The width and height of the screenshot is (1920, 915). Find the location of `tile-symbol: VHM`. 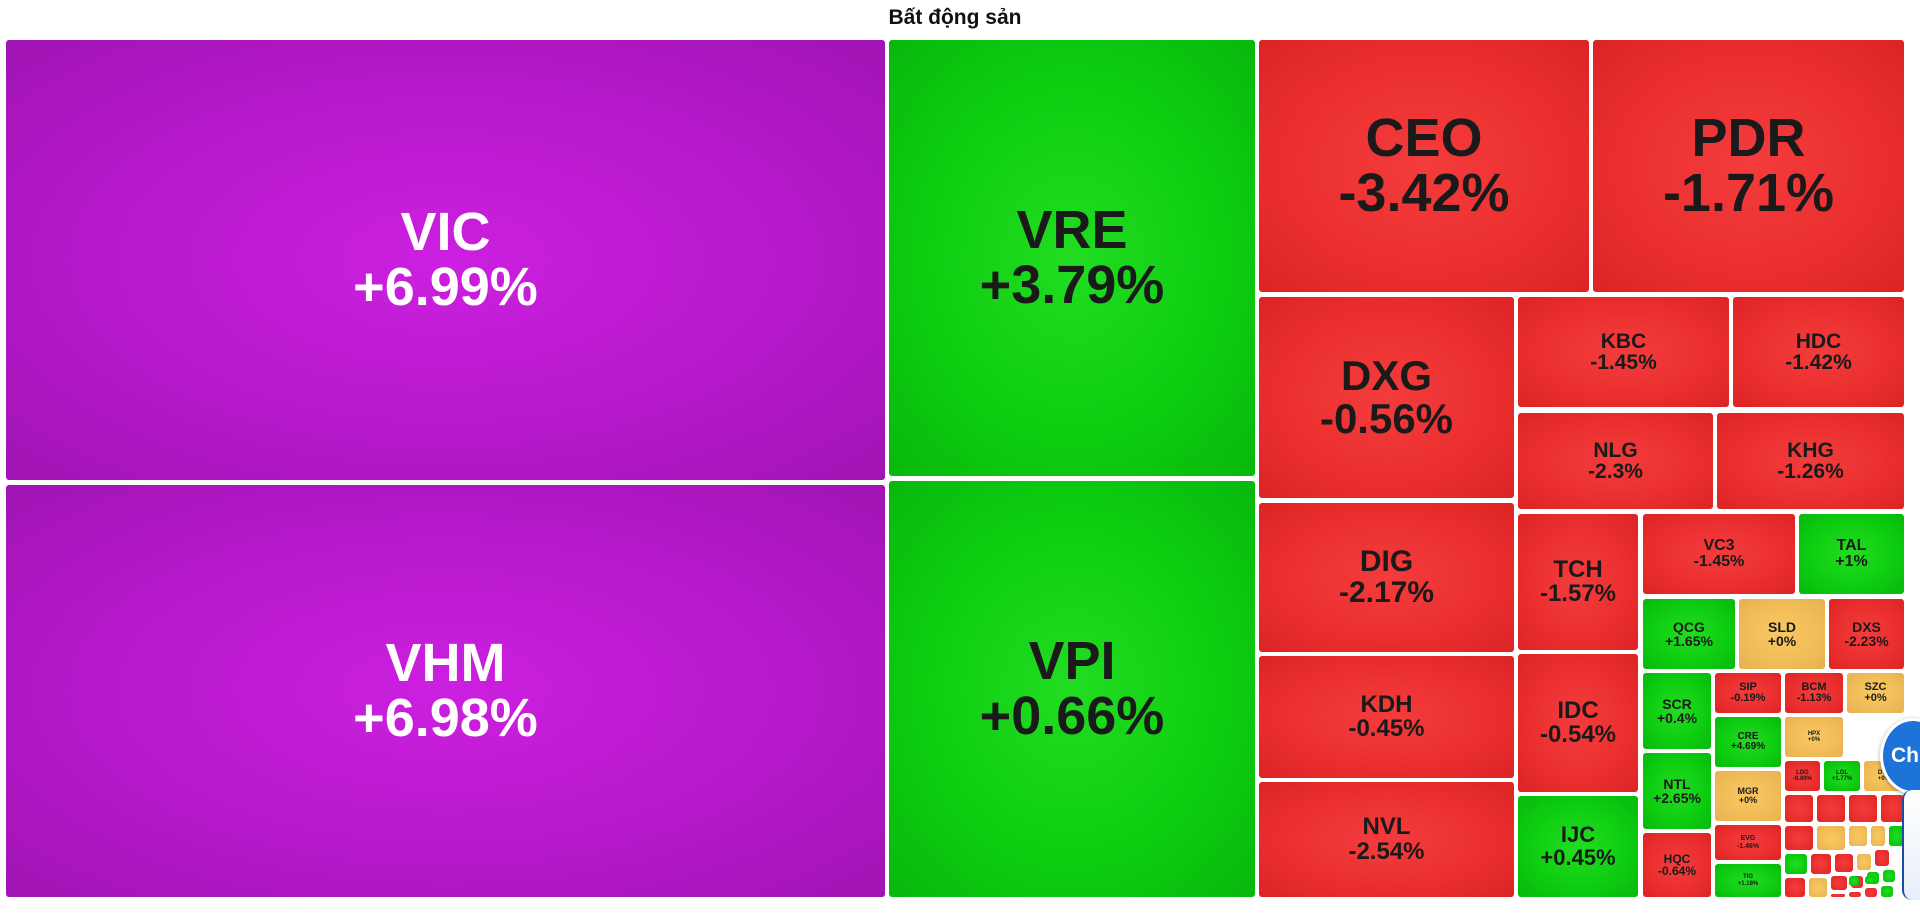

tile-symbol: VHM is located at coordinates (445, 662).